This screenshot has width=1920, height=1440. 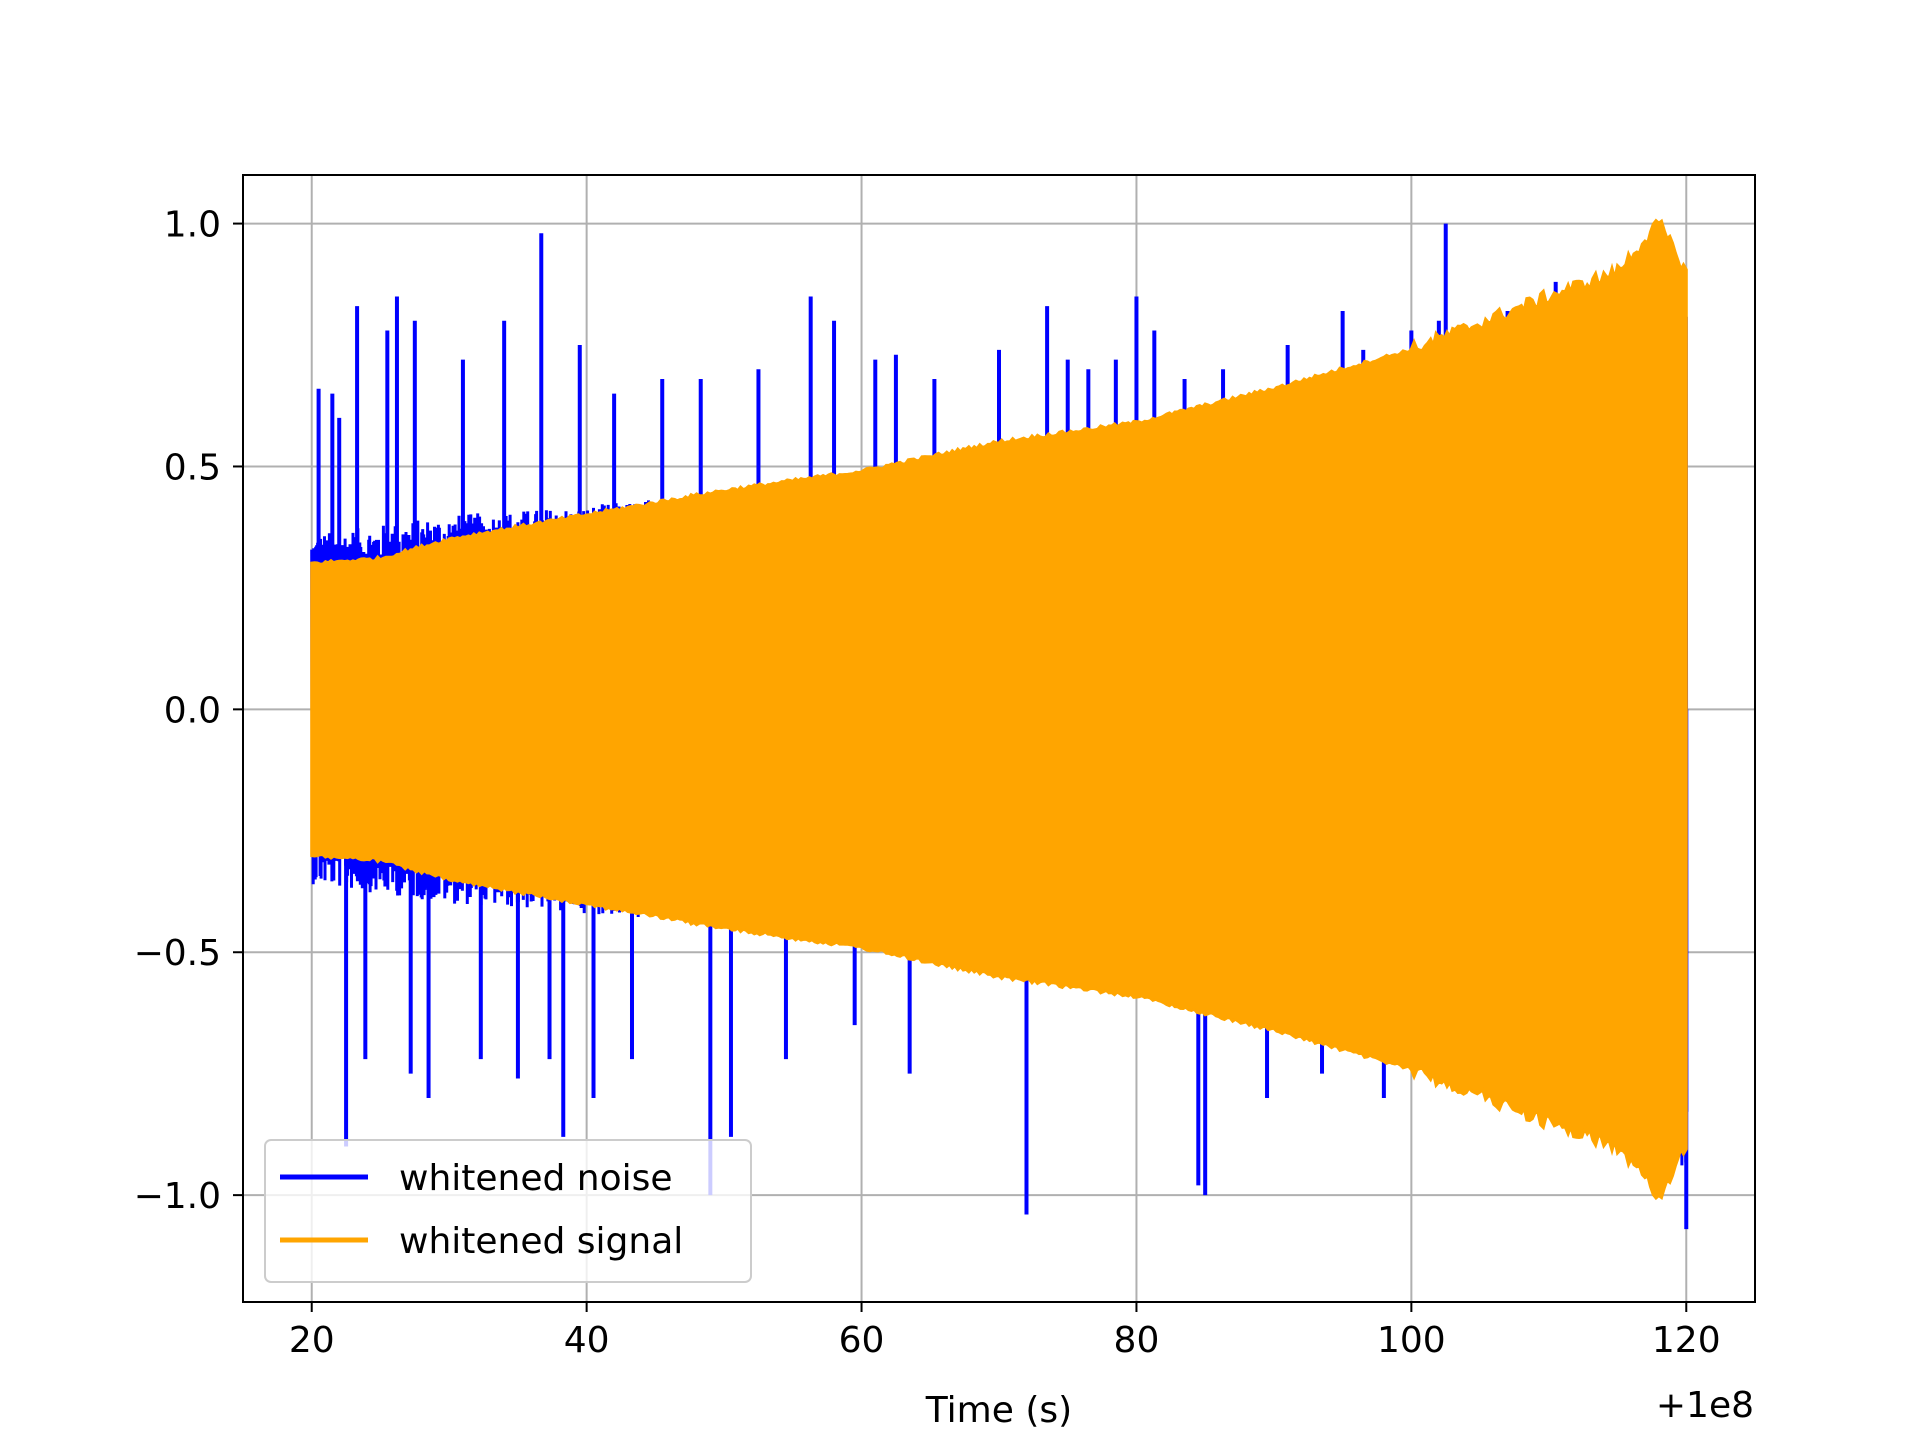 What do you see at coordinates (192, 225) in the screenshot?
I see `y-tick-label: 1.0` at bounding box center [192, 225].